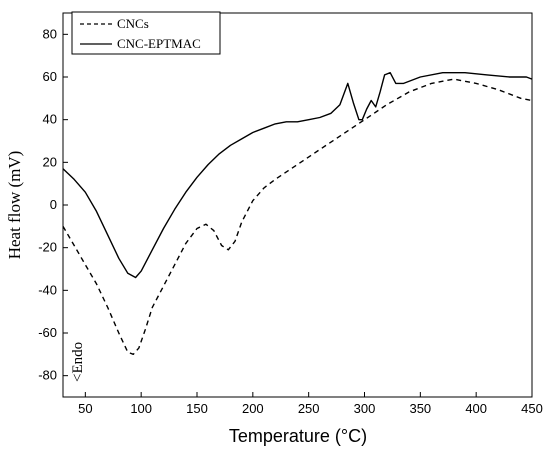 Image resolution: width=550 pixels, height=451 pixels. Describe the element at coordinates (50, 119) in the screenshot. I see `y-tick-label: 40` at that location.